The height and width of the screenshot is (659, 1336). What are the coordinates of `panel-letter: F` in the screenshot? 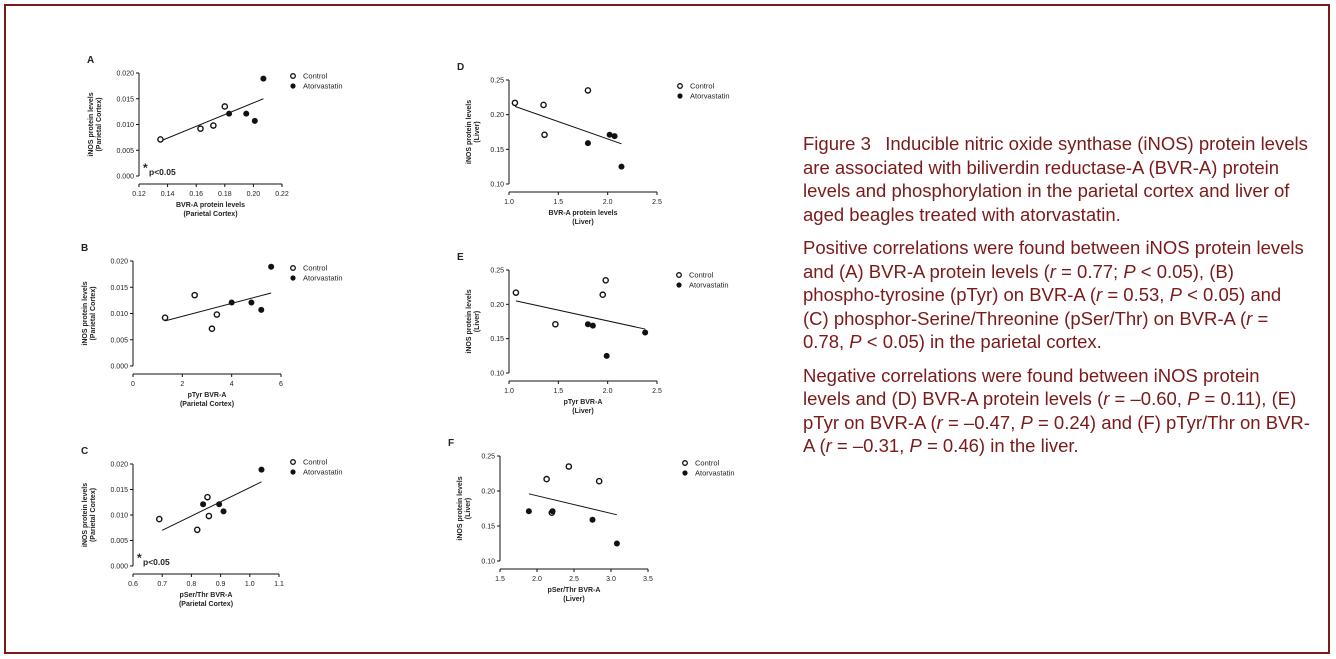 It's located at (451, 443).